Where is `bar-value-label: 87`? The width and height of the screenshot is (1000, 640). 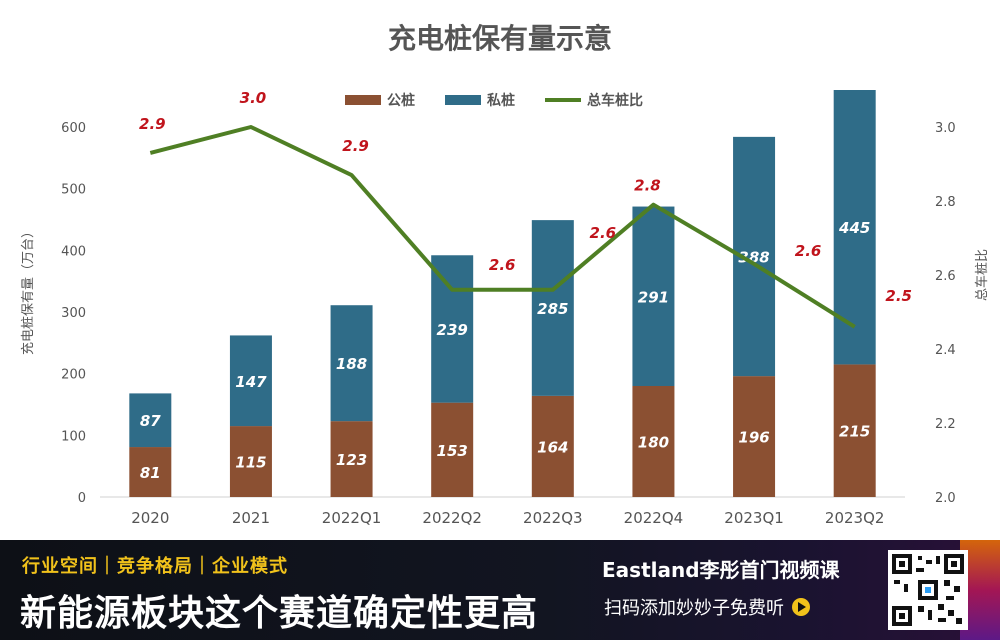
bar-value-label: 87 is located at coordinates (150, 421).